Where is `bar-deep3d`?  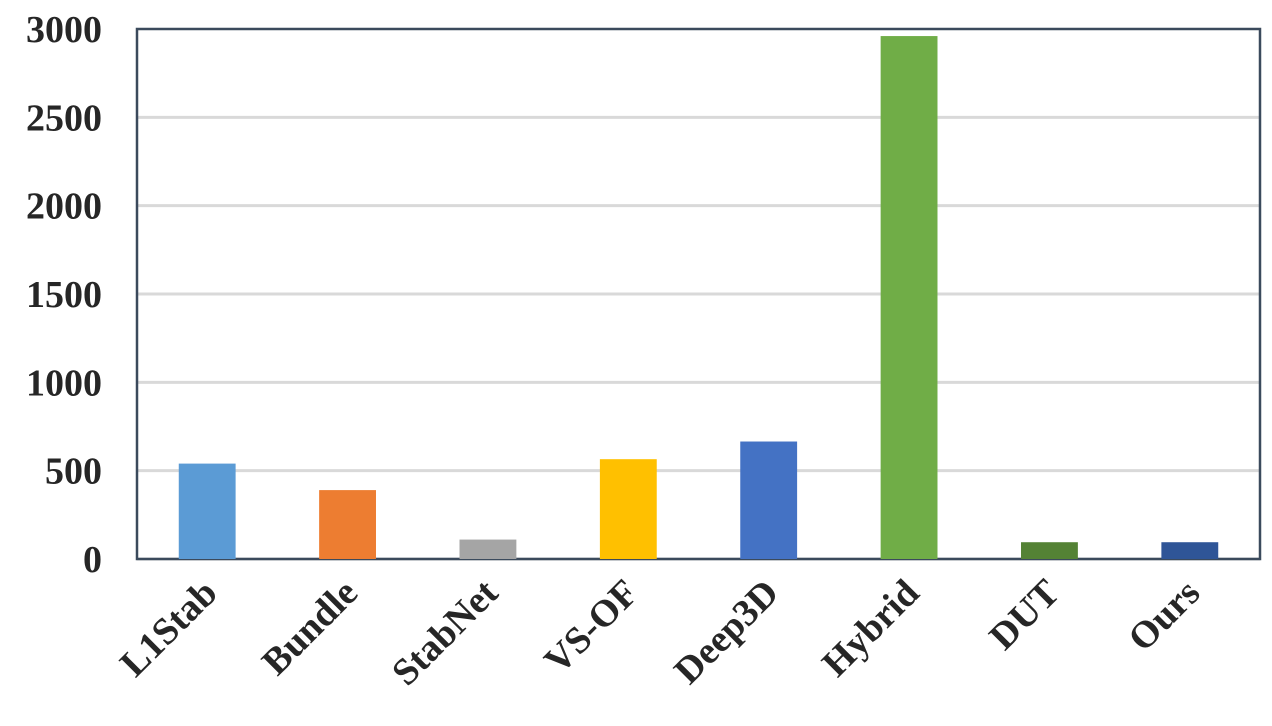 bar-deep3d is located at coordinates (769, 500).